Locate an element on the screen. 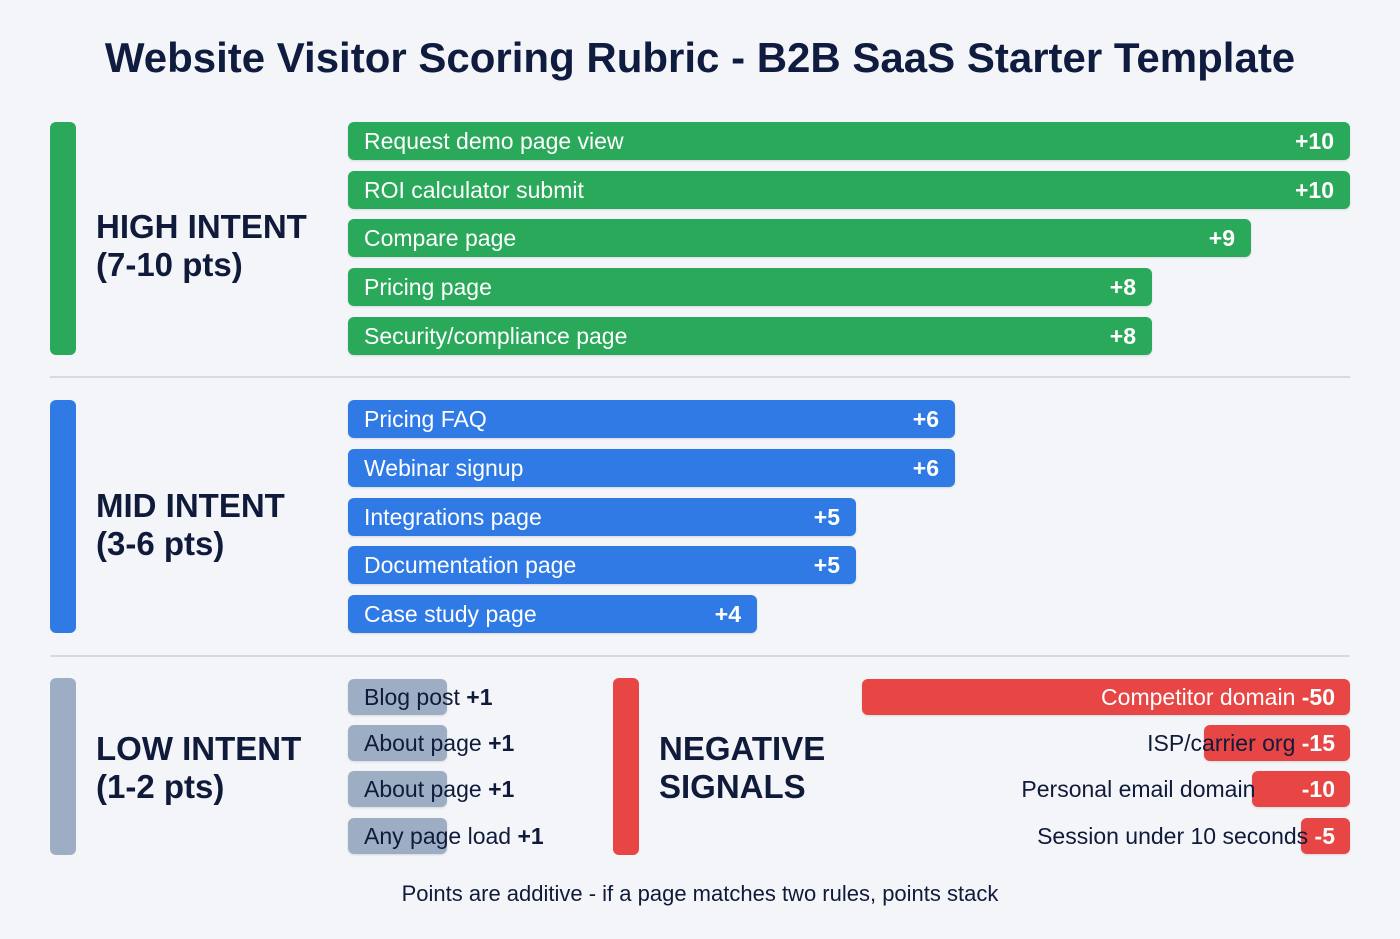 Image resolution: width=1400 pixels, height=939 pixels. high-bar: ROI calculator submit +10 is located at coordinates (849, 190).